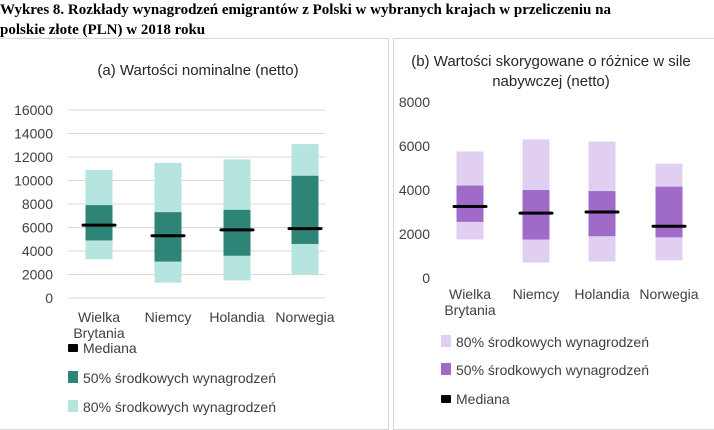 The image size is (714, 430). I want to click on chart-b-ytick-label: 6000, so click(414, 146).